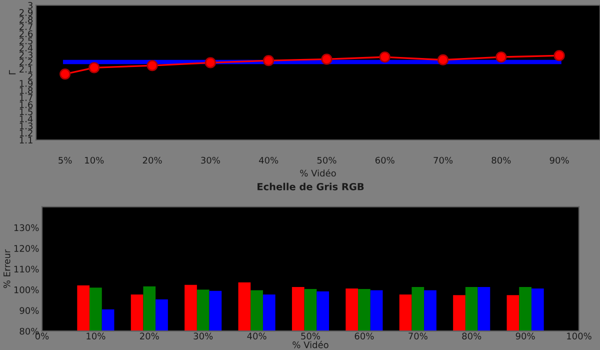  Describe the element at coordinates (26, 140) in the screenshot. I see `y-tick-label: 1.1` at that location.